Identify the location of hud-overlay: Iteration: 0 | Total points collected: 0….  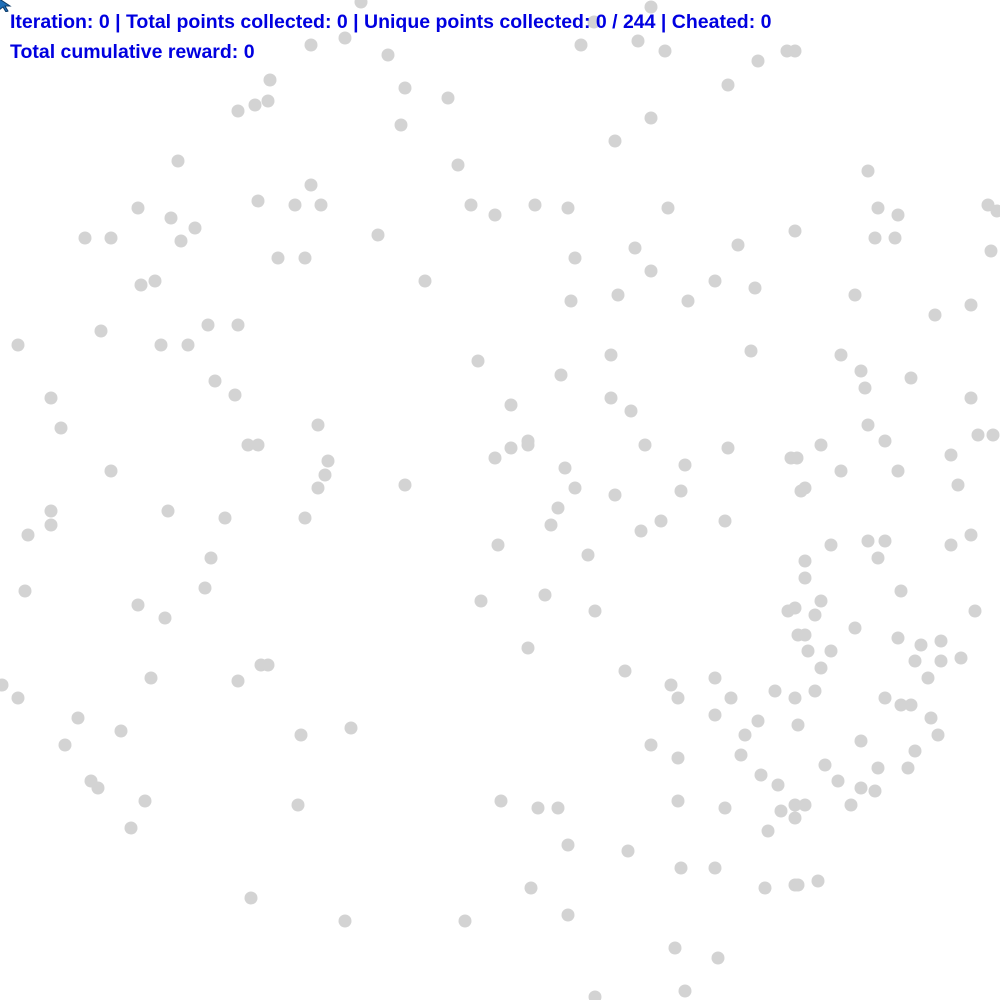
(390, 37).